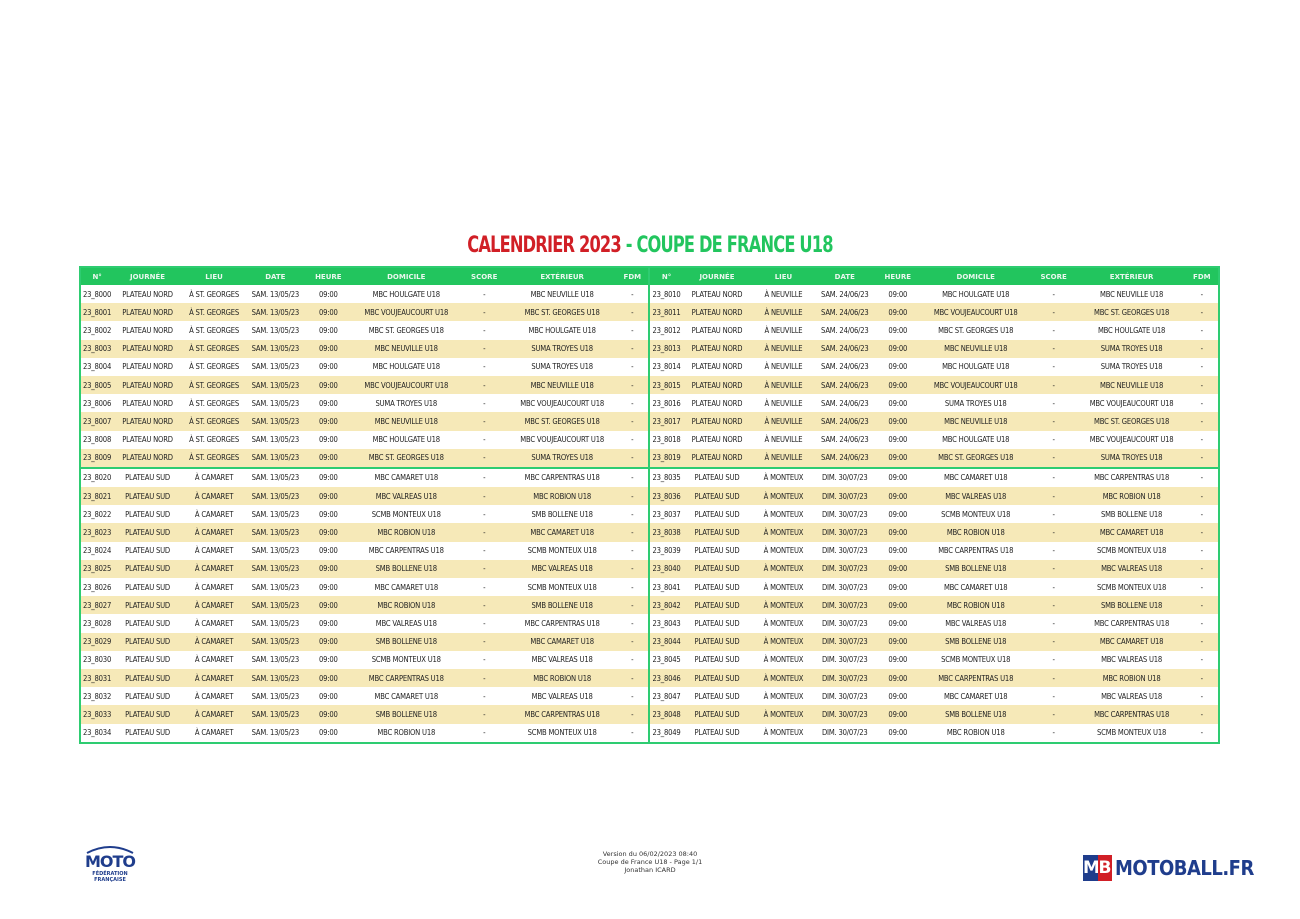  What do you see at coordinates (783, 440) in the screenshot?
I see `table-cell: À NEUVILLE` at bounding box center [783, 440].